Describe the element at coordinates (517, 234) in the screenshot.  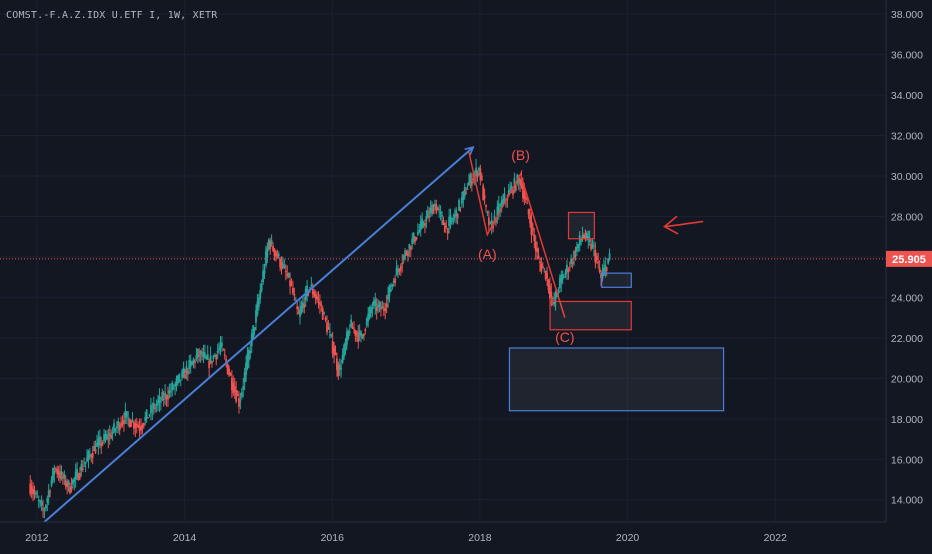
I see `abc-wave-line` at that location.